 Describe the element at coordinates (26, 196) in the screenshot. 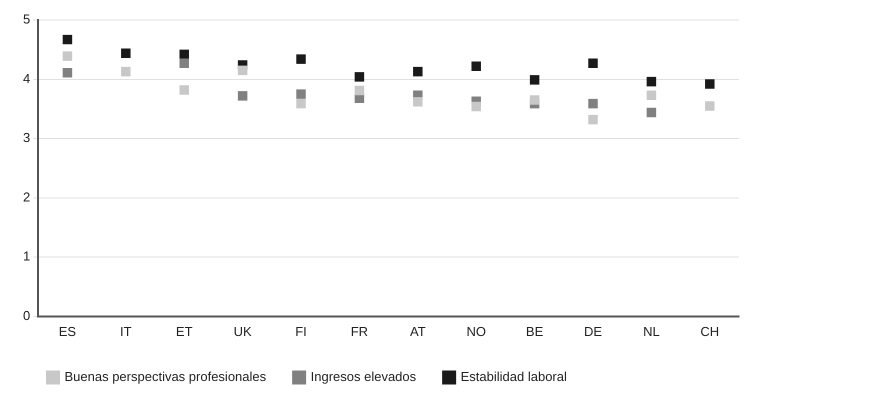

I see `y-tick-label: 2` at that location.